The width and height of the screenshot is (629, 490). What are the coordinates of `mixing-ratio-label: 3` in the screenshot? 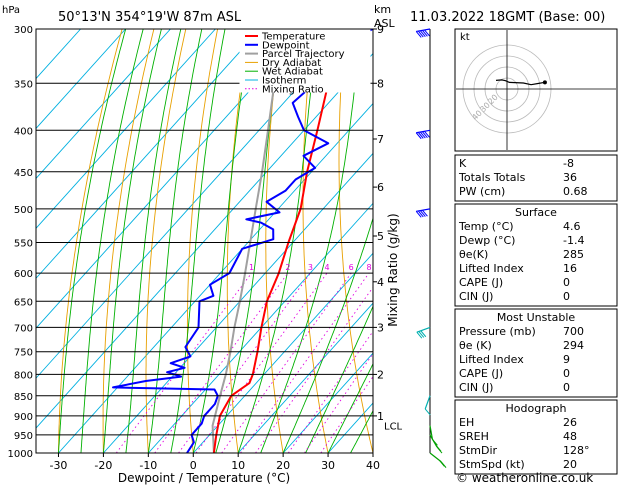 It's located at (310, 267).